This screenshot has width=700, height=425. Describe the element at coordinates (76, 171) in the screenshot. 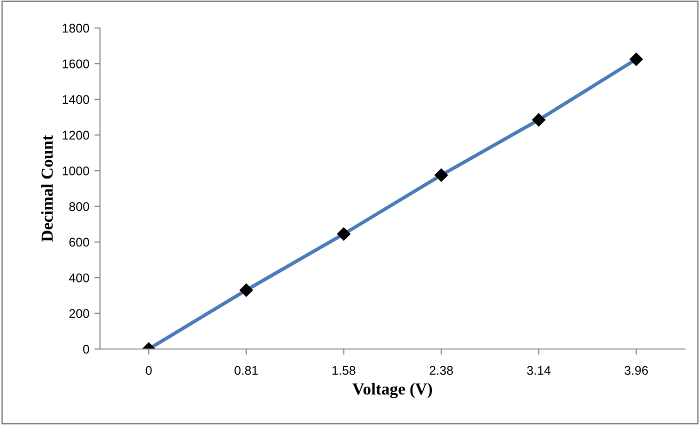

I see `y-tick-label: 1000` at that location.